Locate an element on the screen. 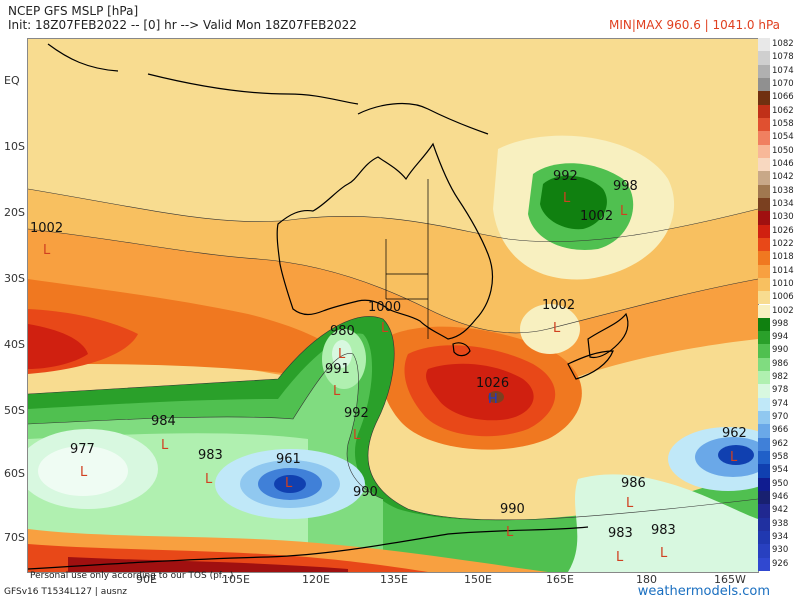  low-962-core is located at coordinates (736, 455).